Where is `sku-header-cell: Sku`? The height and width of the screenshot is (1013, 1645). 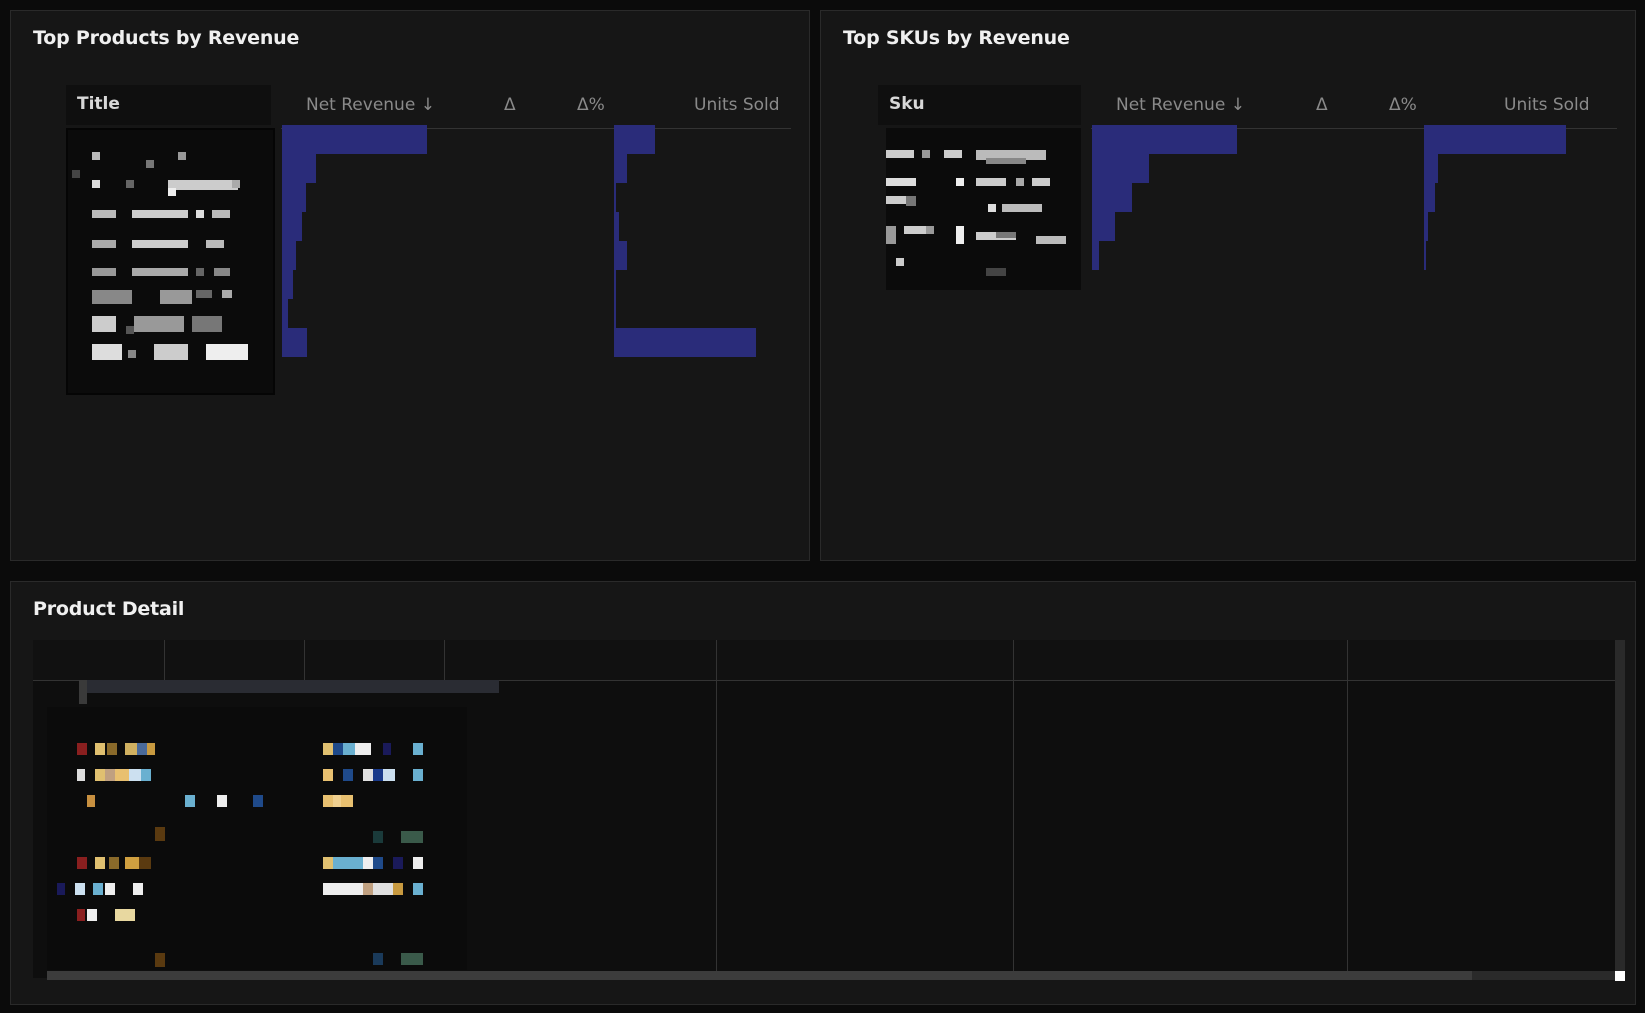
sku-header-cell: Sku is located at coordinates (979, 105).